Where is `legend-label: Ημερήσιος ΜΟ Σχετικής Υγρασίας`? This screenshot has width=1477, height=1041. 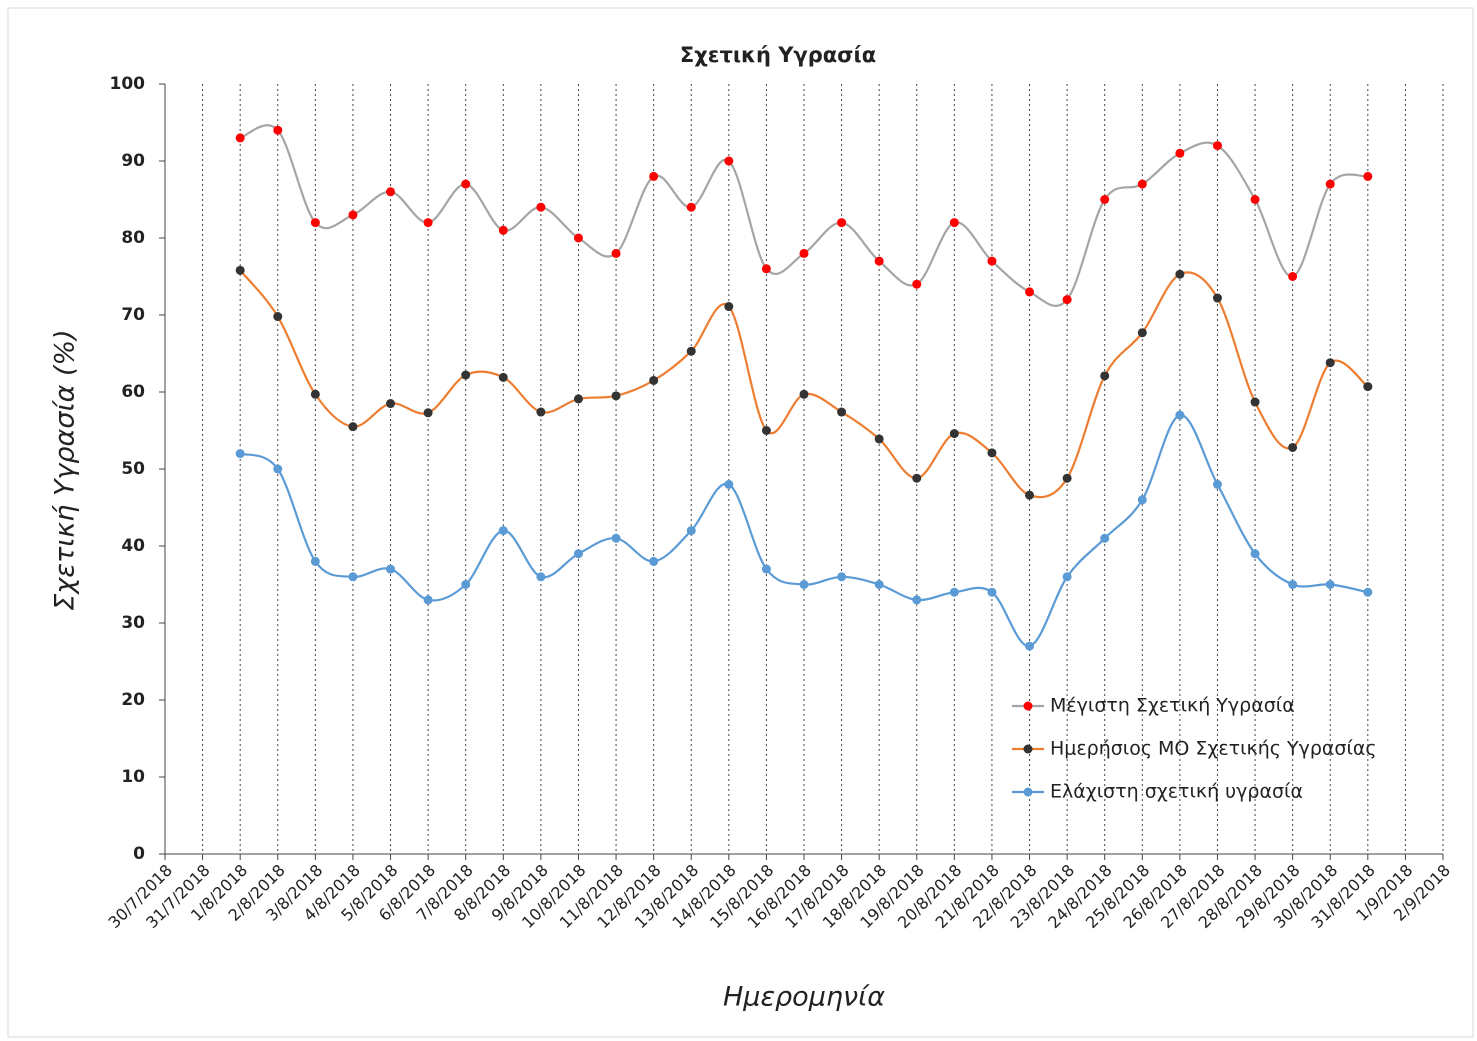
legend-label: Ημερήσιος ΜΟ Σχετικής Υγρασίας is located at coordinates (1213, 749).